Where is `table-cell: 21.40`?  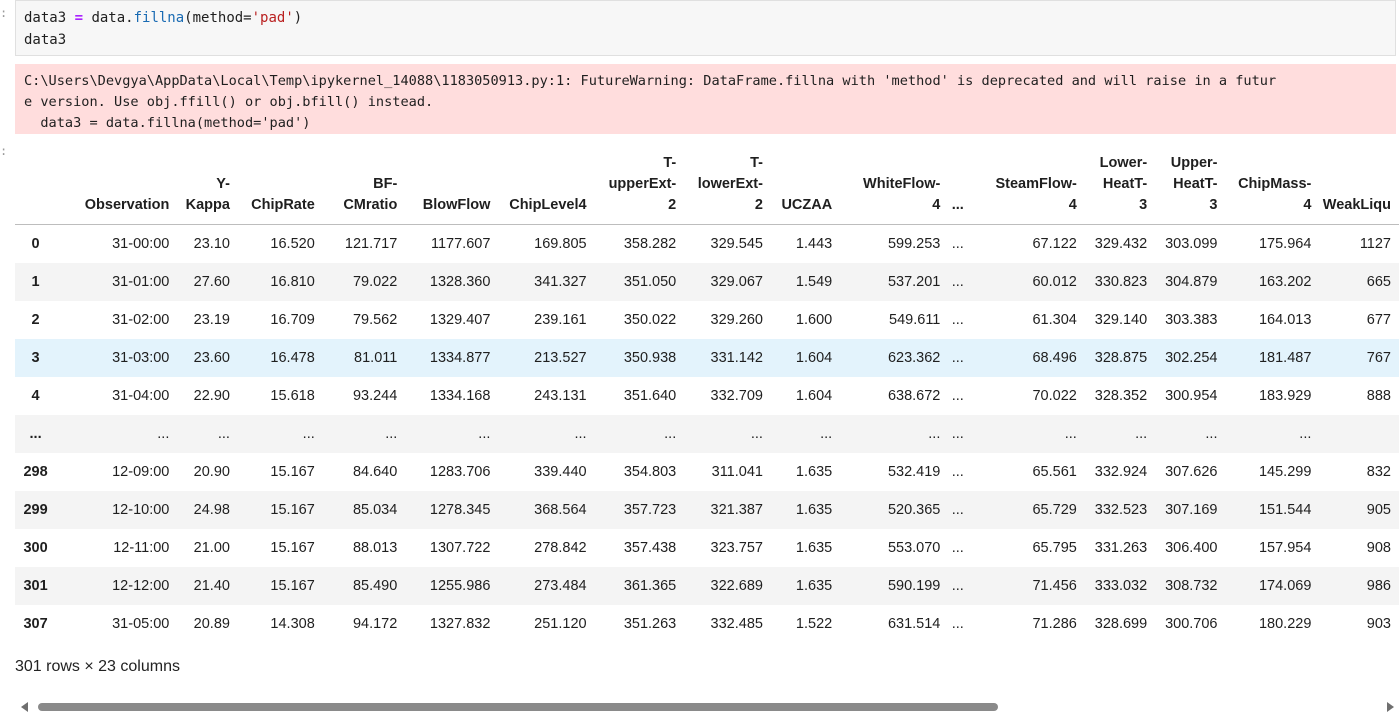
table-cell: 21.40 is located at coordinates (211, 586).